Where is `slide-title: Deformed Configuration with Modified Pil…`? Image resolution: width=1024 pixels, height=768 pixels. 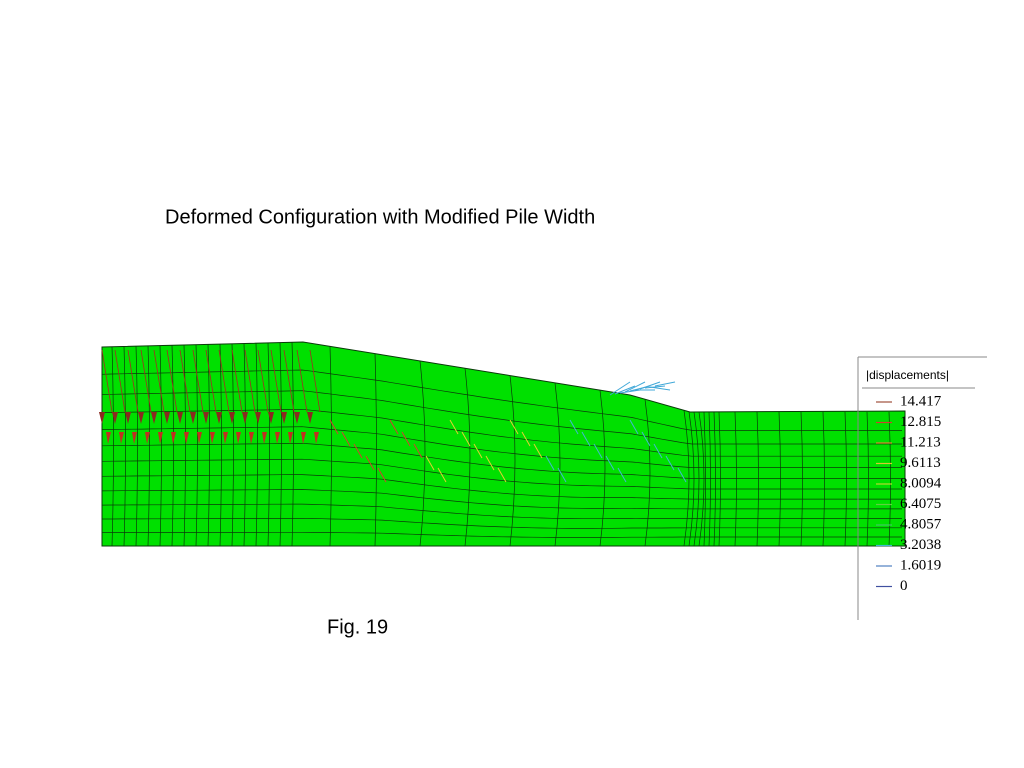
slide-title: Deformed Configuration with Modified Pil… is located at coordinates (380, 217).